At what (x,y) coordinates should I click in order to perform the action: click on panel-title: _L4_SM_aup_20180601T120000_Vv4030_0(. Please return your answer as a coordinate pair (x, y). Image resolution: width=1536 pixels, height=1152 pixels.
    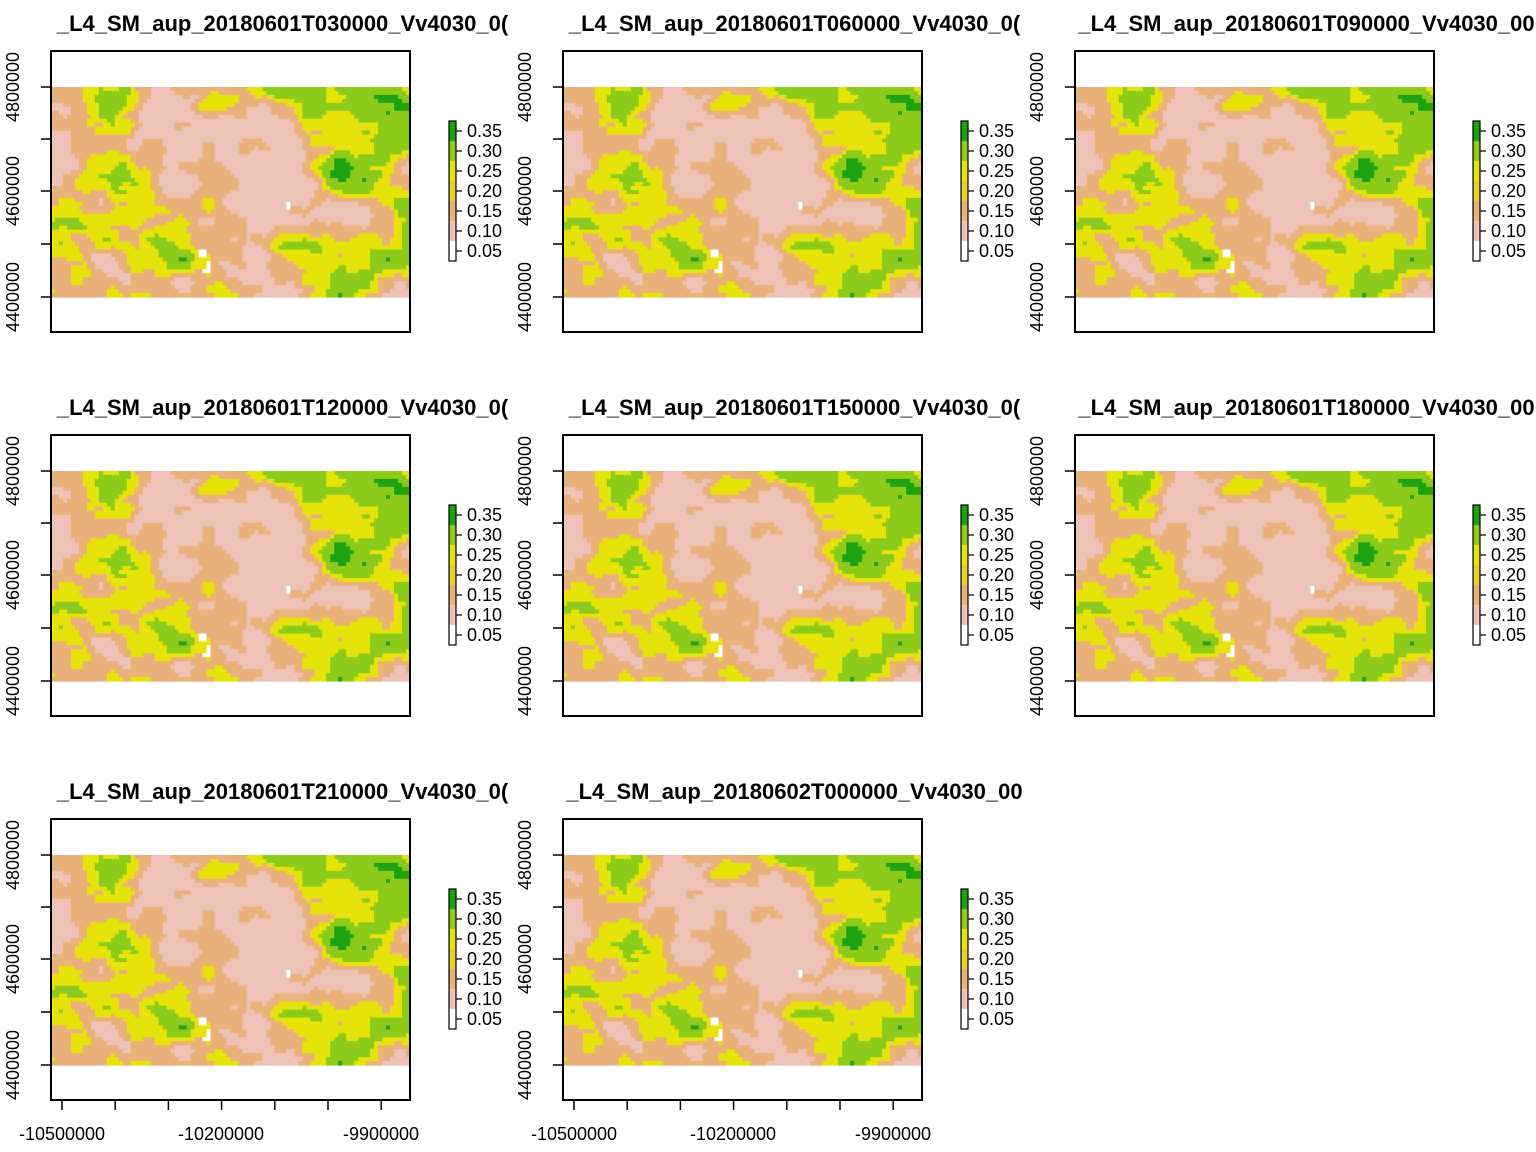
    Looking at the image, I should click on (282, 407).